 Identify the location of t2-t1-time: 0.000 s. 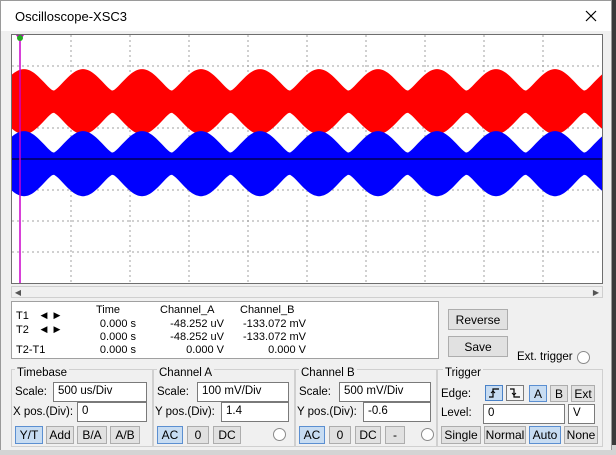
(117, 350).